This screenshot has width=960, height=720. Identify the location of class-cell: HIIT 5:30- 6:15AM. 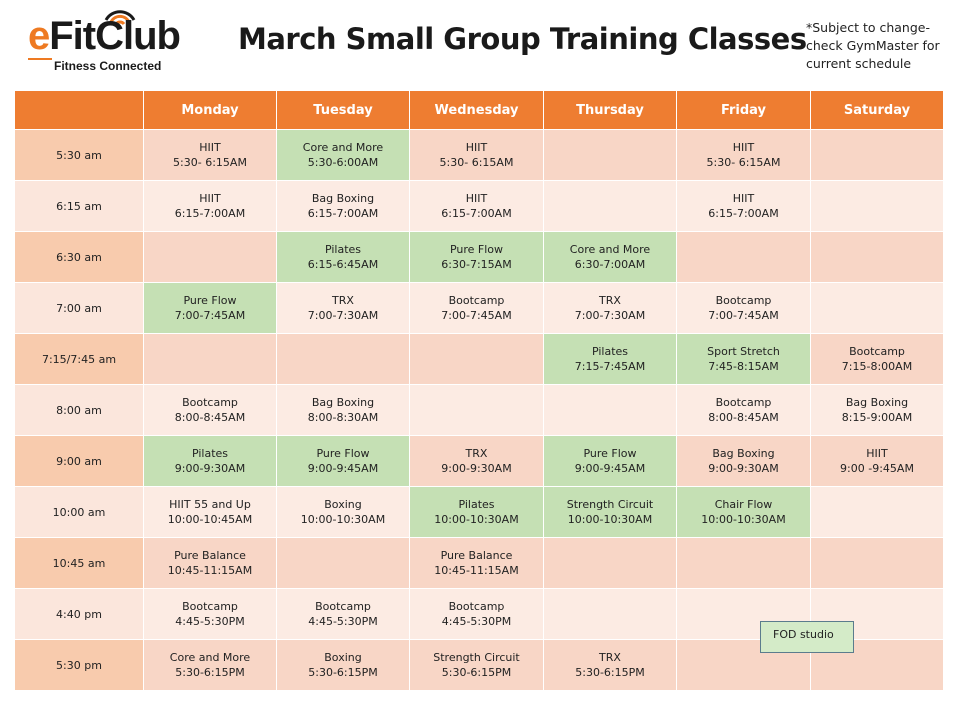
(476, 155).